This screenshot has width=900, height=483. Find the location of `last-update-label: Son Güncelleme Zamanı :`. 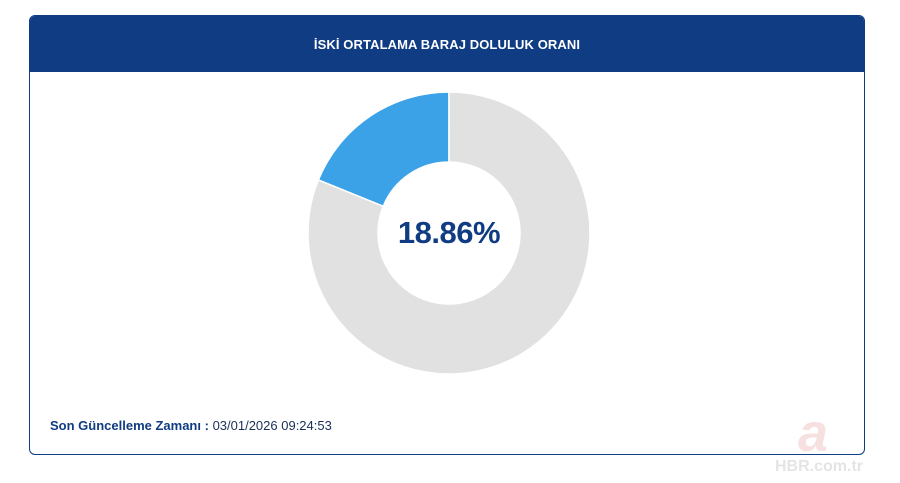

last-update-label: Son Güncelleme Zamanı : is located at coordinates (129, 425).